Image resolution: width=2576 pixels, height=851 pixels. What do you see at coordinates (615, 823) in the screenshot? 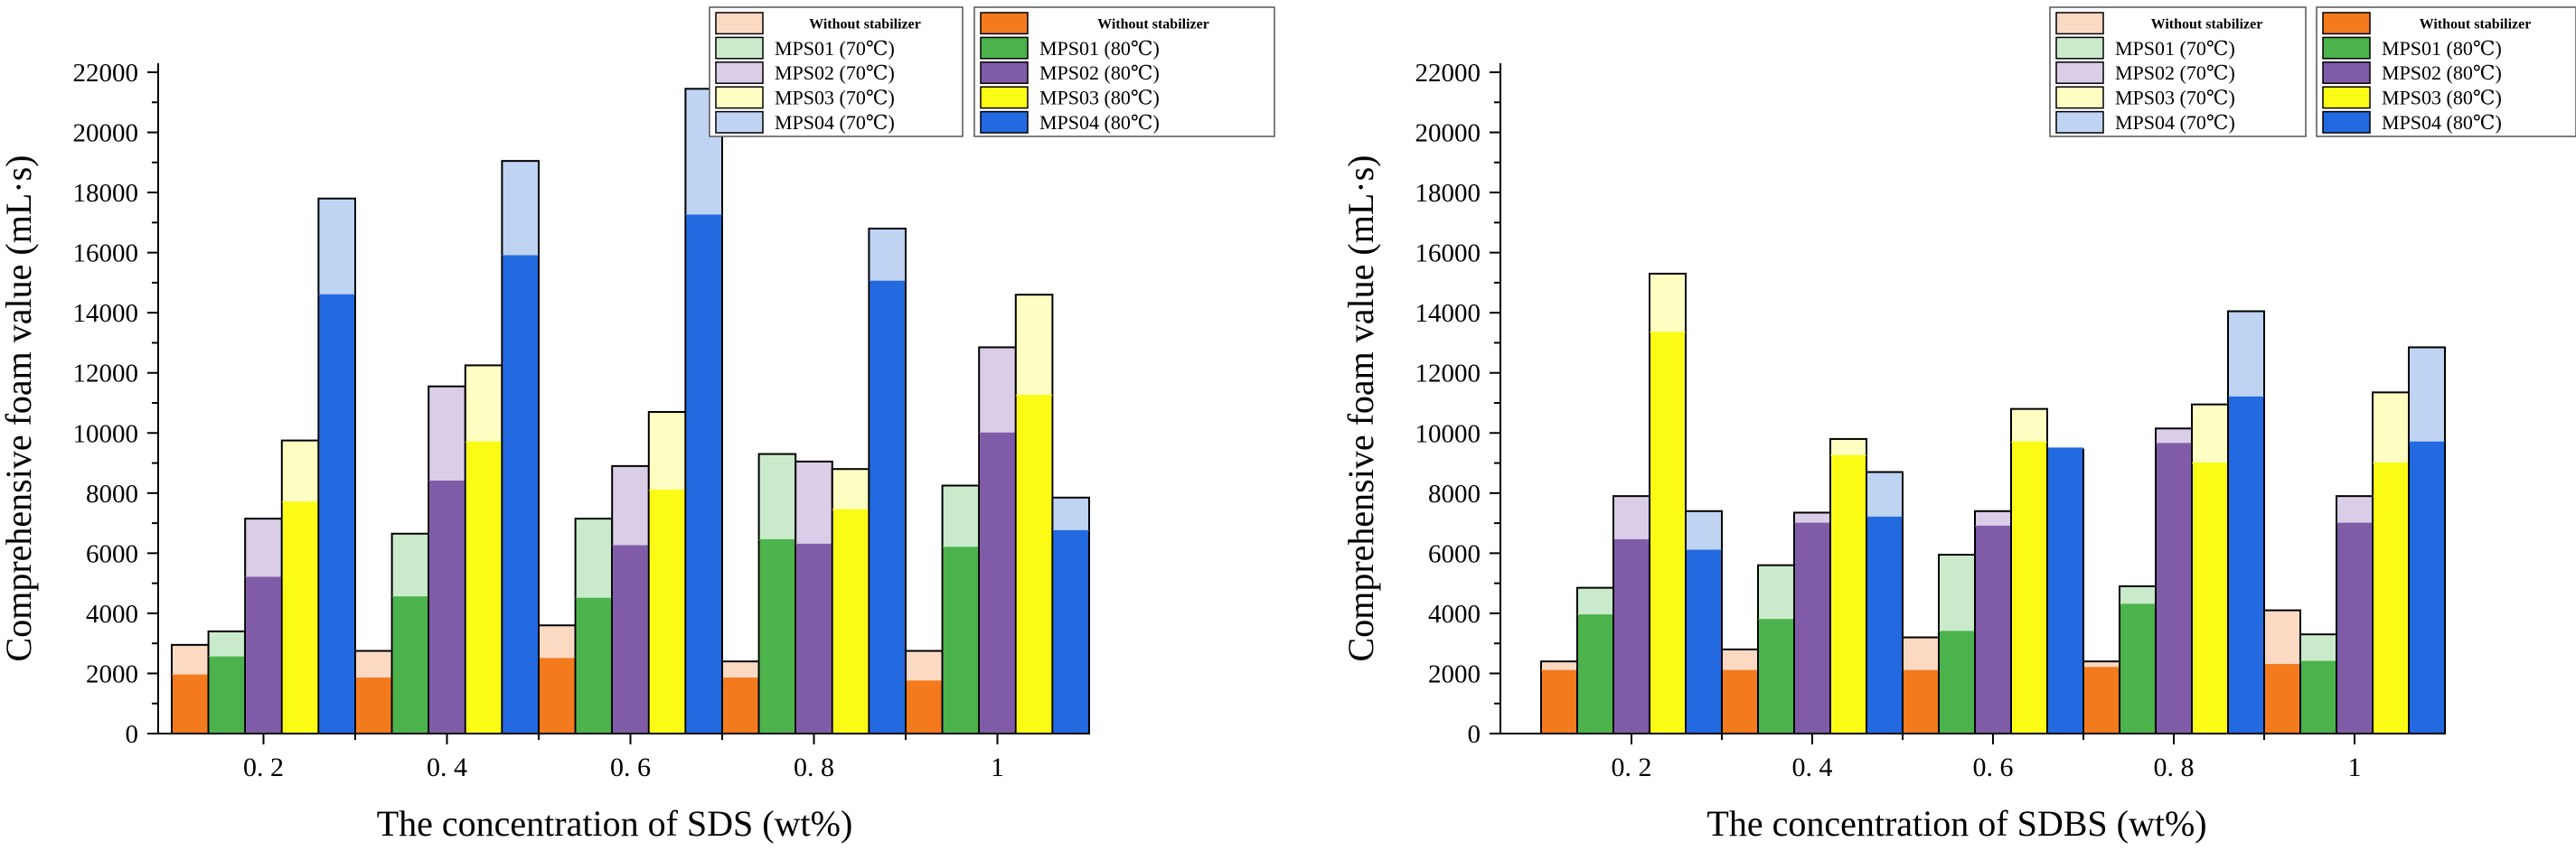
I see `x-axis-title: The concentration of SDS (wt%)` at bounding box center [615, 823].